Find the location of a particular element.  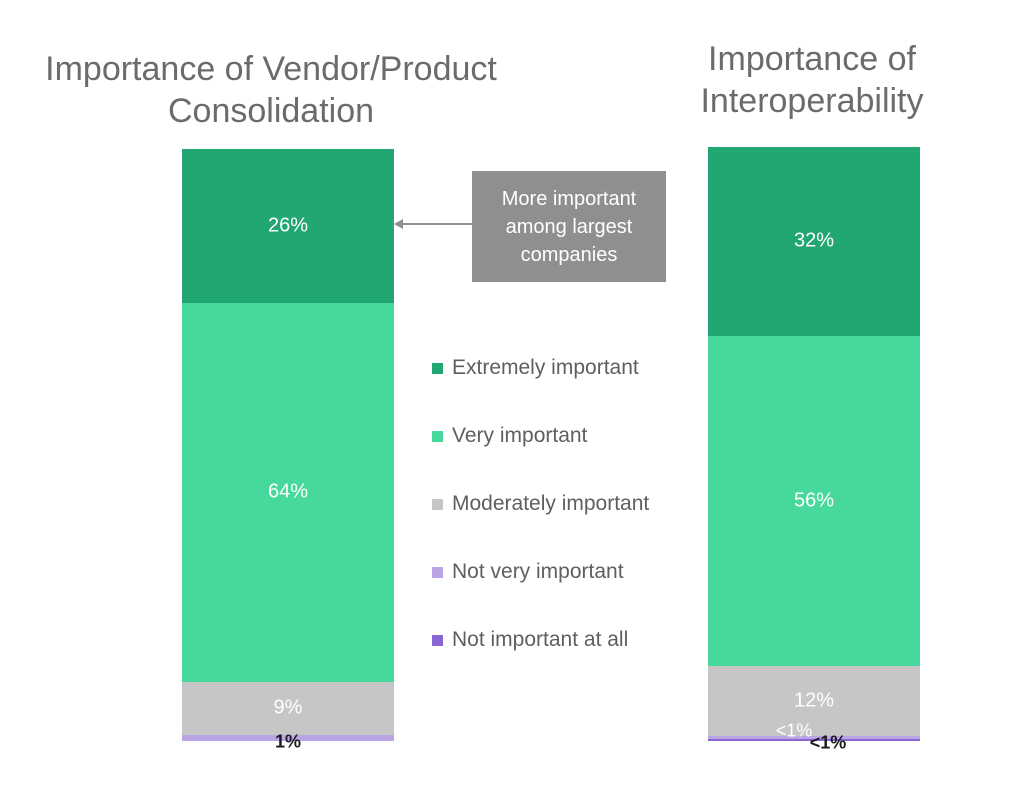

interoperability-segment-moderately-important is located at coordinates (814, 701).